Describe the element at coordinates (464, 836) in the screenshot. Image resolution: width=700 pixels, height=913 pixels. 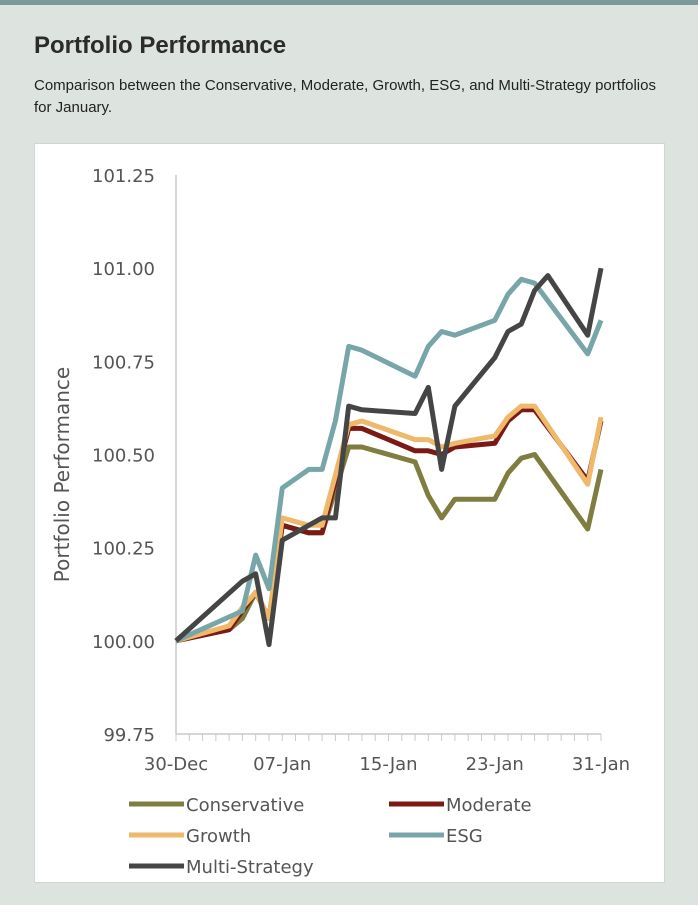
I see `legend-label-esg: ESG` at that location.